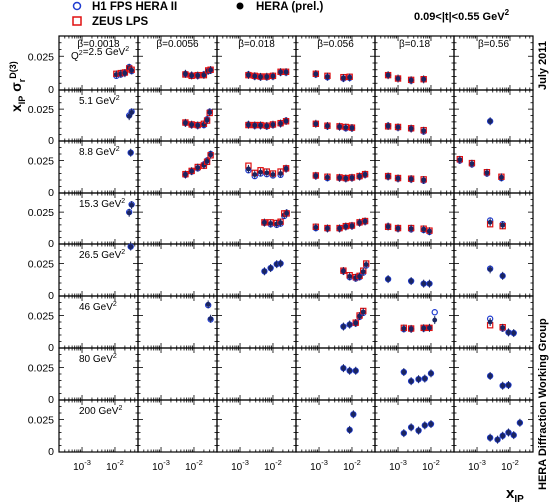  What do you see at coordinates (177, 44) in the screenshot?
I see `beta-label: β=0.0056` at bounding box center [177, 44].